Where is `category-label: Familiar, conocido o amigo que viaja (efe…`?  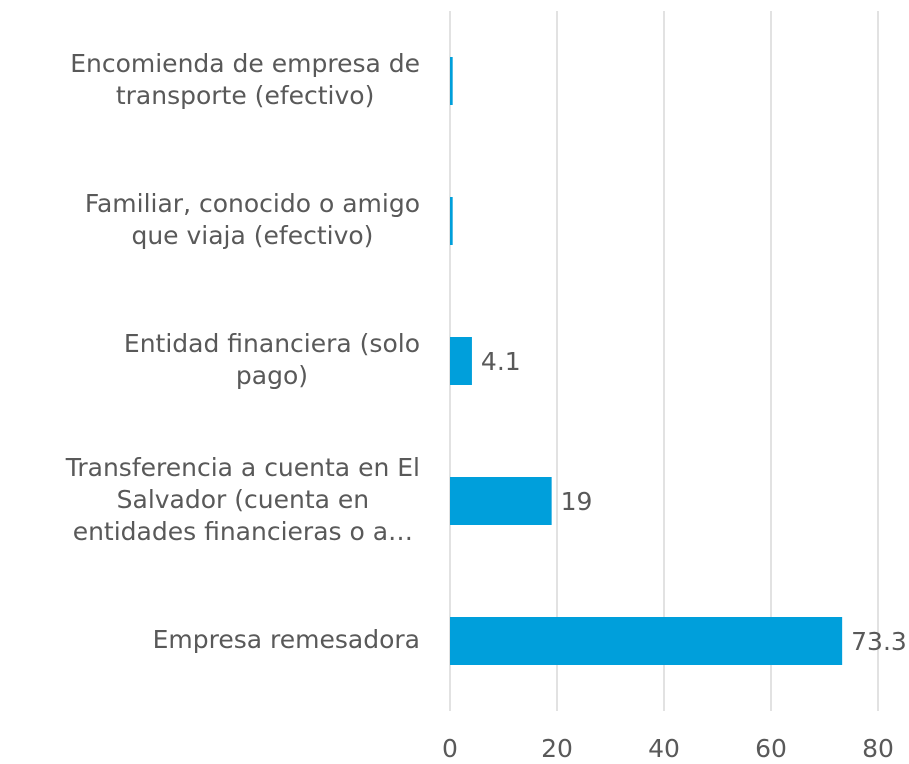
category-label: Familiar, conocido o amigo que viaja (efe… is located at coordinates (252, 219).